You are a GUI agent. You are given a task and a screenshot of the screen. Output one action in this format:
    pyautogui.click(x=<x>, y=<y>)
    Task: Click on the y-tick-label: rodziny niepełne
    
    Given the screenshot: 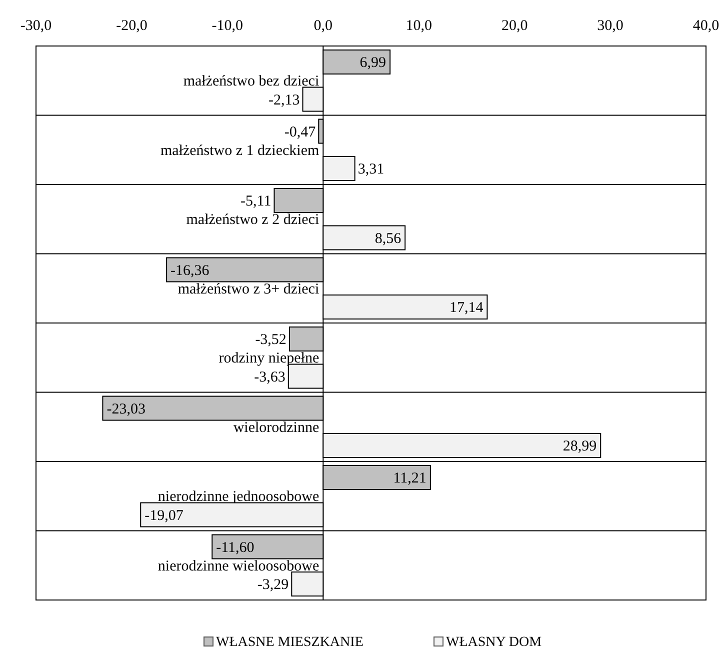 What is the action you would take?
    pyautogui.click(x=269, y=358)
    